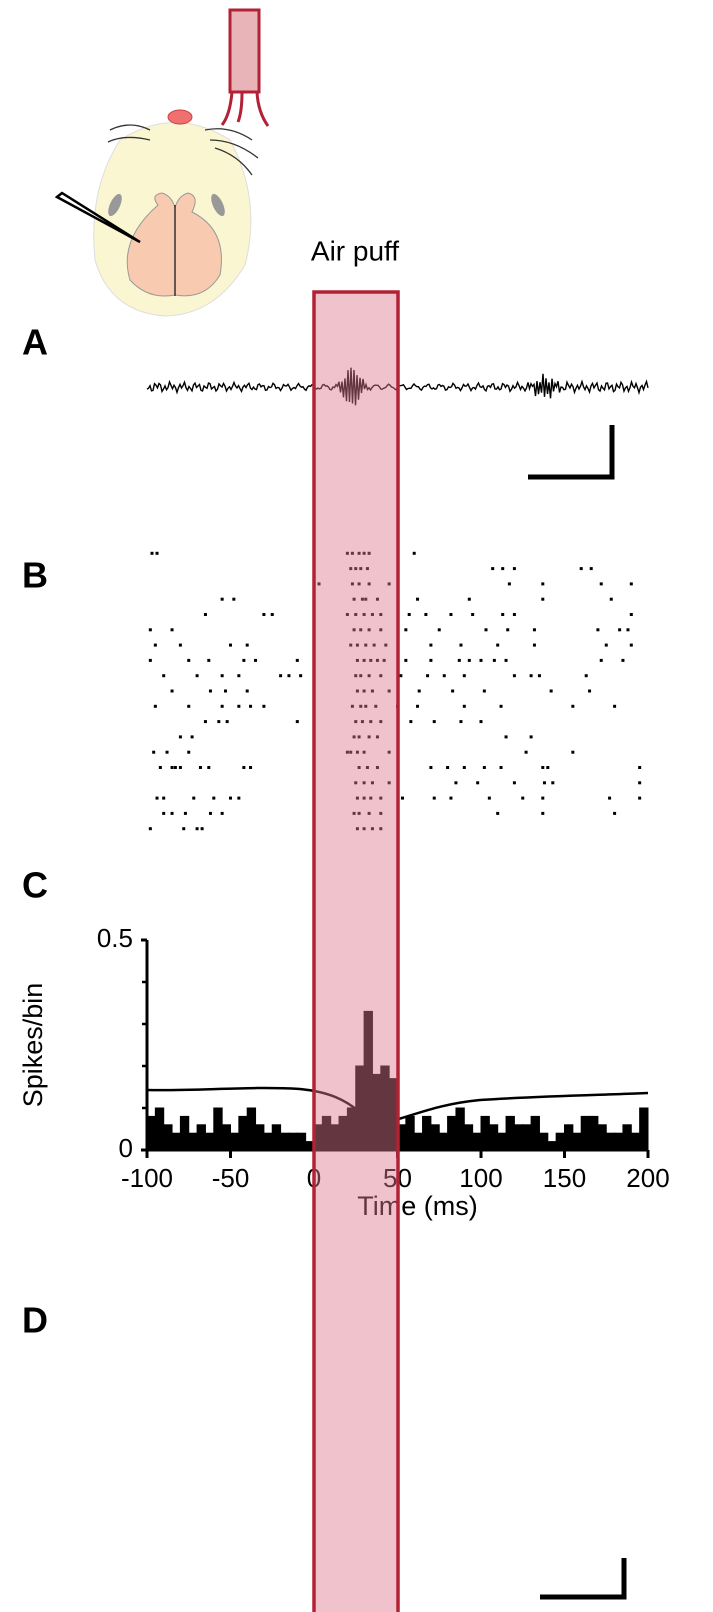 The width and height of the screenshot is (713, 1612). I want to click on y-tick-label: 0, so click(126, 1148).